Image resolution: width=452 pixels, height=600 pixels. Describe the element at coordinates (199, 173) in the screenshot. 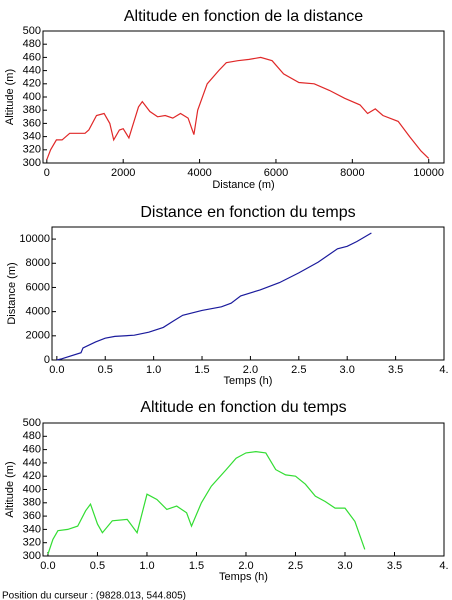

I see `x-tick-label: 4000` at that location.